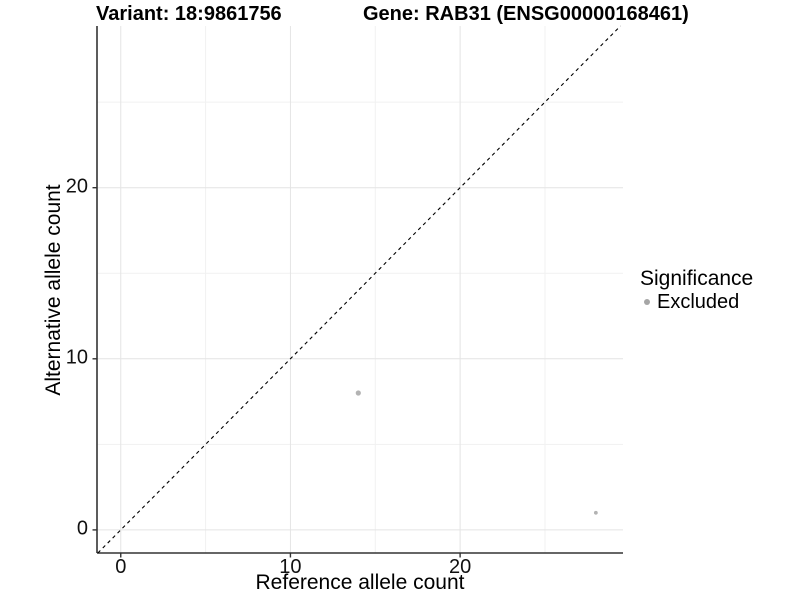 The width and height of the screenshot is (800, 600). I want to click on legend-title: Significance, so click(697, 278).